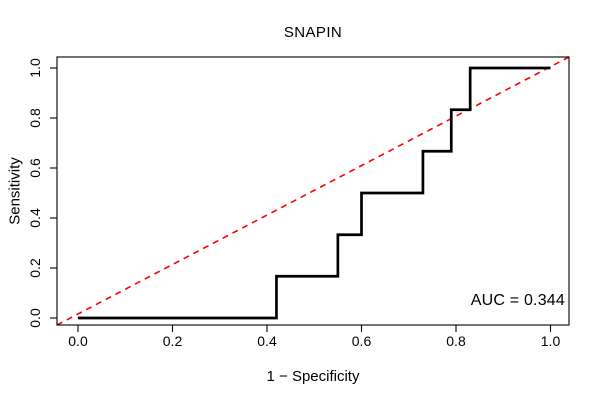 Image resolution: width=600 pixels, height=400 pixels. I want to click on x-tick-label: 1.0, so click(550, 341).